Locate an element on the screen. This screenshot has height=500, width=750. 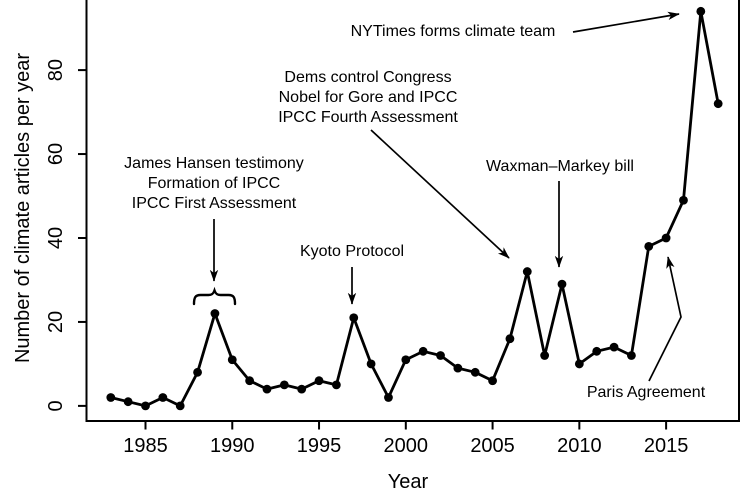
y-tick-label-0: 0 is located at coordinates (56, 405).